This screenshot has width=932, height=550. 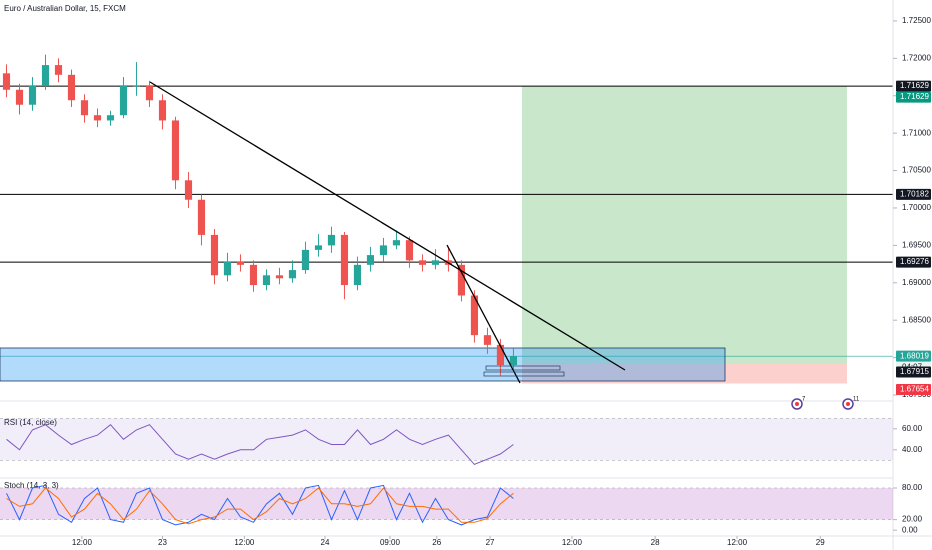 I want to click on y-tick-label: 1.70500, so click(x=916, y=170).